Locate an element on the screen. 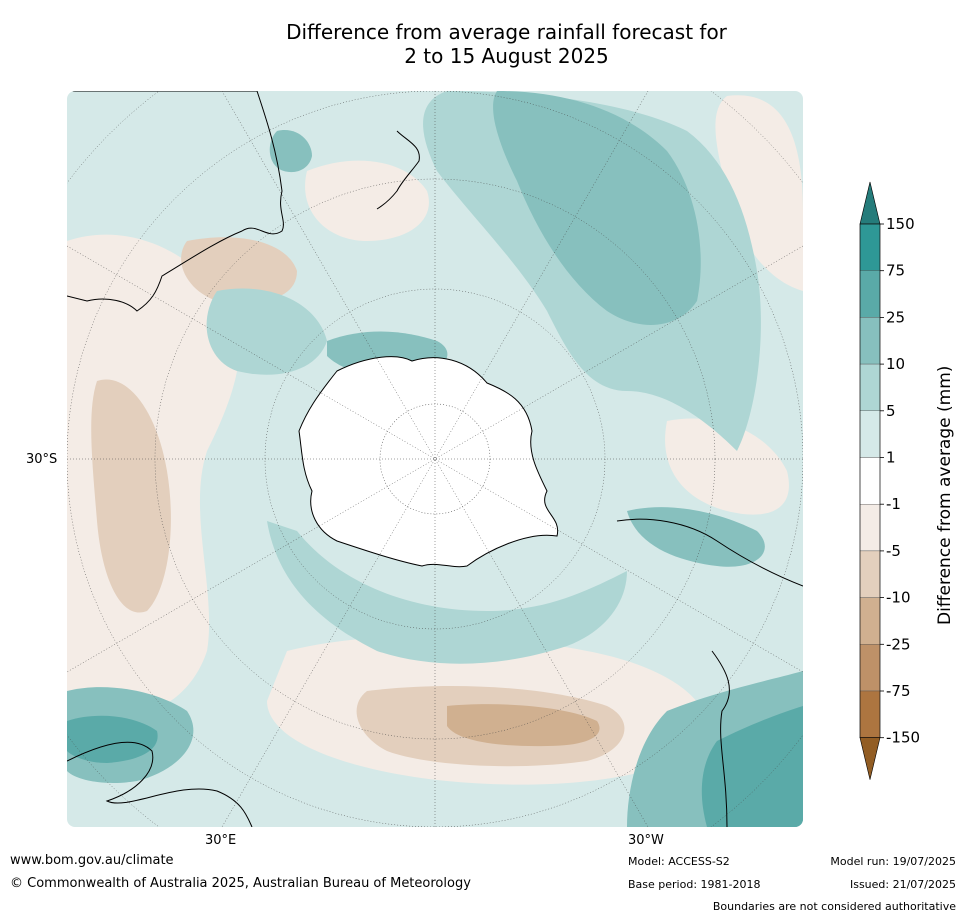 The width and height of the screenshot is (965, 919). colorbar-tick-label: 25 is located at coordinates (895, 317).